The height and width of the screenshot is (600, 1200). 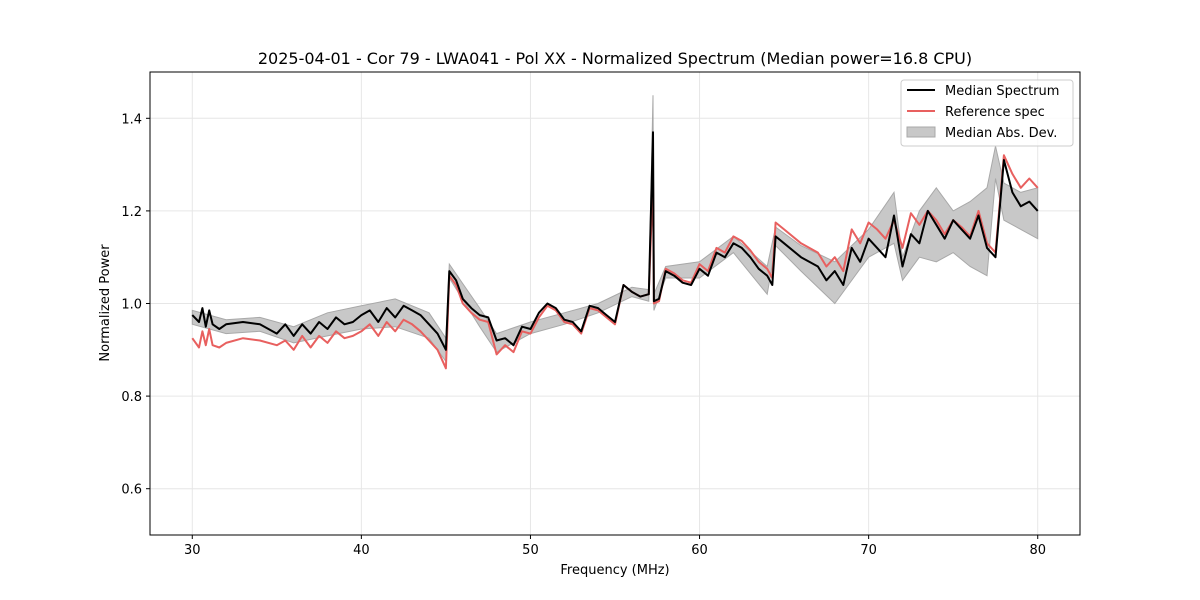 What do you see at coordinates (868, 550) in the screenshot?
I see `x-tick-label: 70` at bounding box center [868, 550].